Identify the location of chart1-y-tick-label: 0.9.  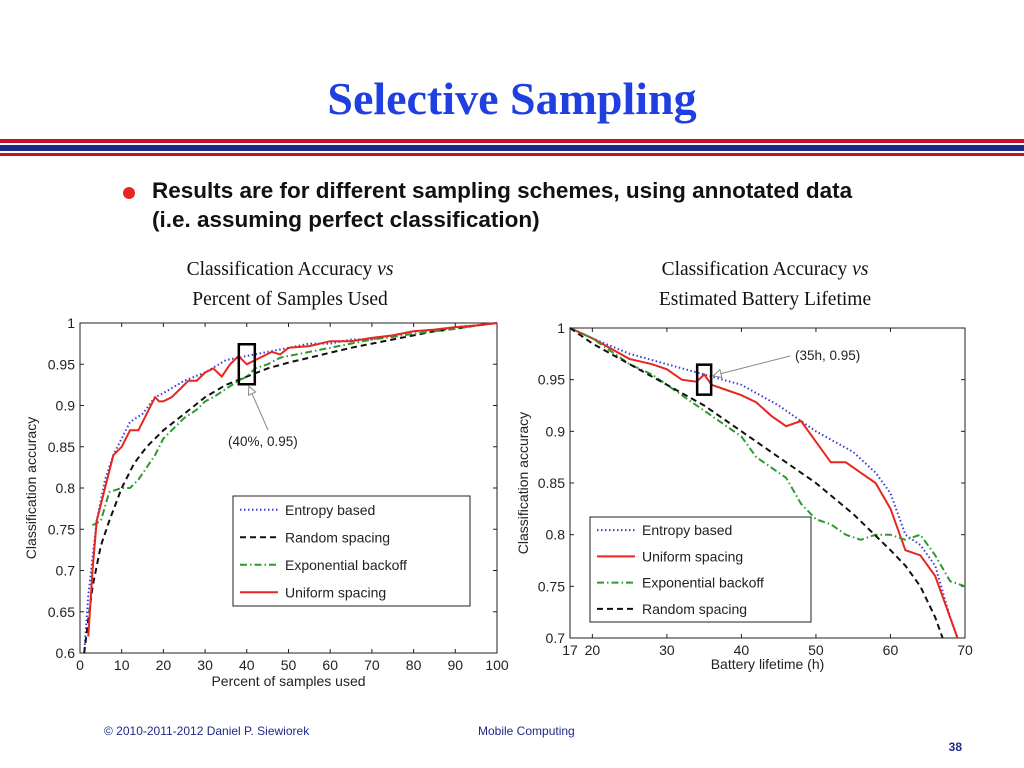
(66, 406).